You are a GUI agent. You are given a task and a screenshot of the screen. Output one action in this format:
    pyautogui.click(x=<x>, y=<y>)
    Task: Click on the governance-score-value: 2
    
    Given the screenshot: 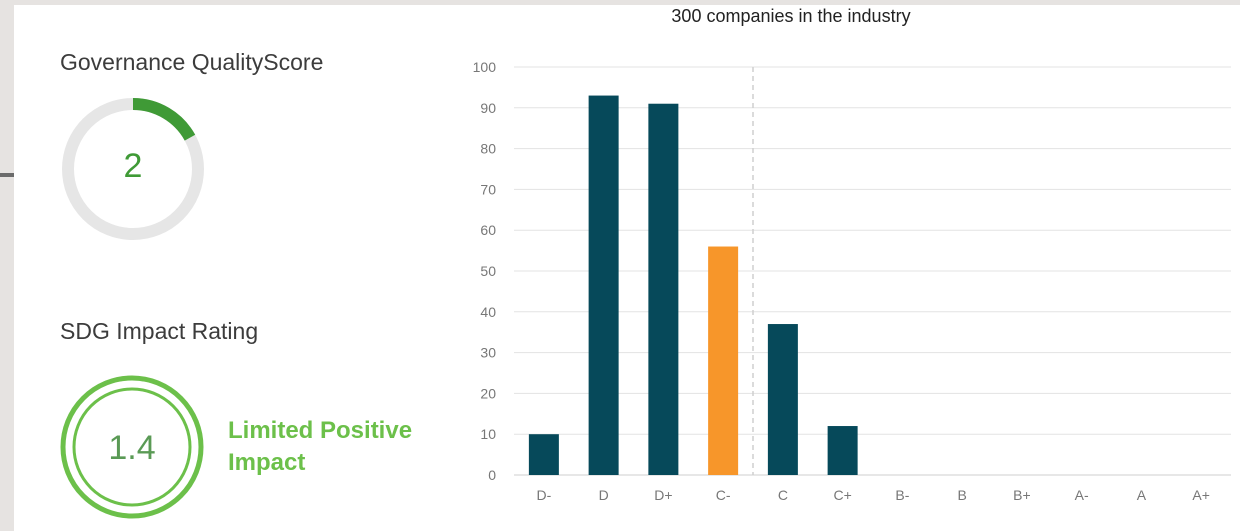 What is the action you would take?
    pyautogui.click(x=133, y=166)
    